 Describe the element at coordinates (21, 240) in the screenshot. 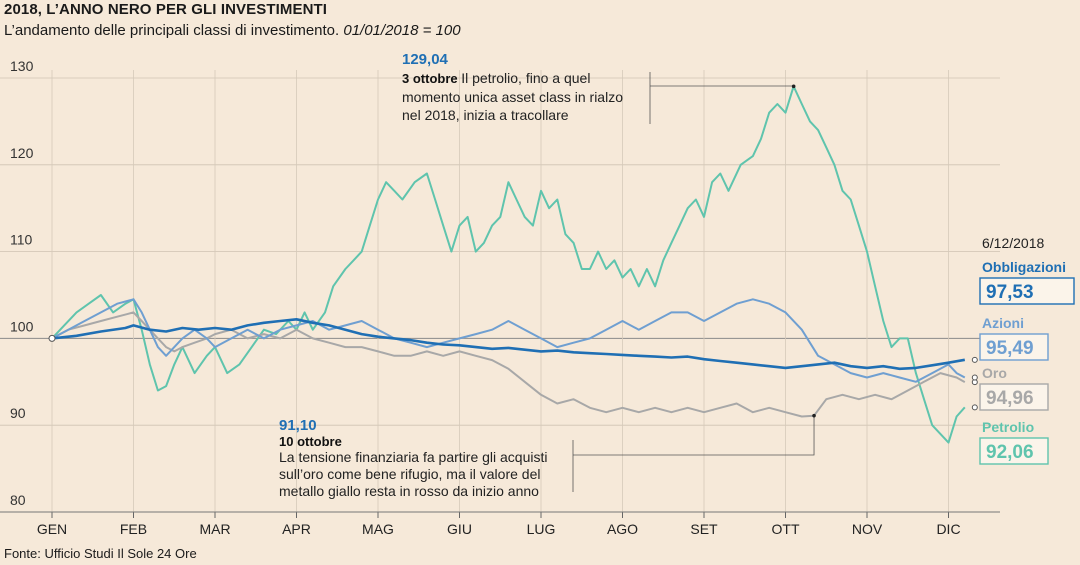

I see `y-tick-110: 110` at that location.